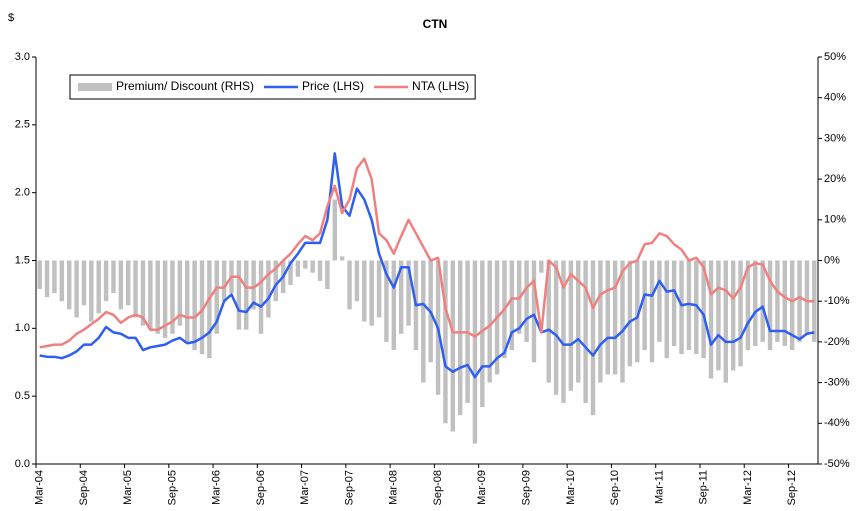 The height and width of the screenshot is (511, 857). What do you see at coordinates (837, 464) in the screenshot?
I see `y2-tick-label: -50%` at bounding box center [837, 464].